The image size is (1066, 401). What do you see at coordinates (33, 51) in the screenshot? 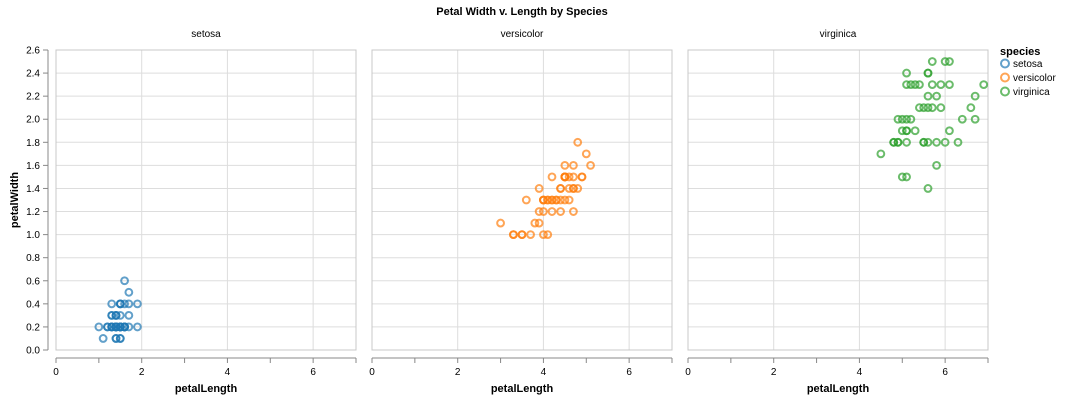
I see `y-tick-label: 2.6` at bounding box center [33, 51].